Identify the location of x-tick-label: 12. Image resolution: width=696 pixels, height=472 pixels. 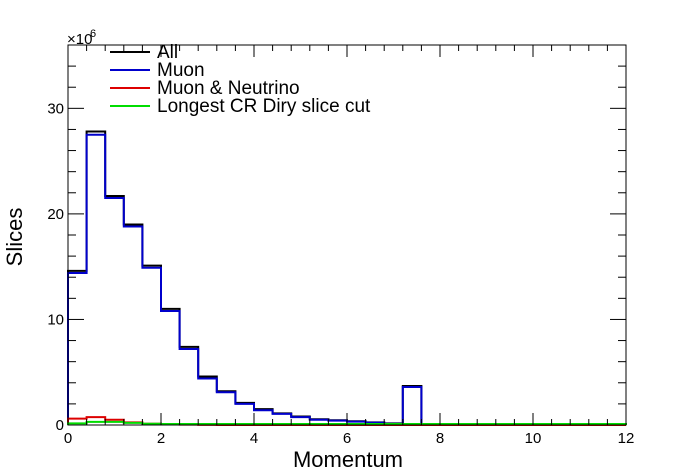
(626, 438).